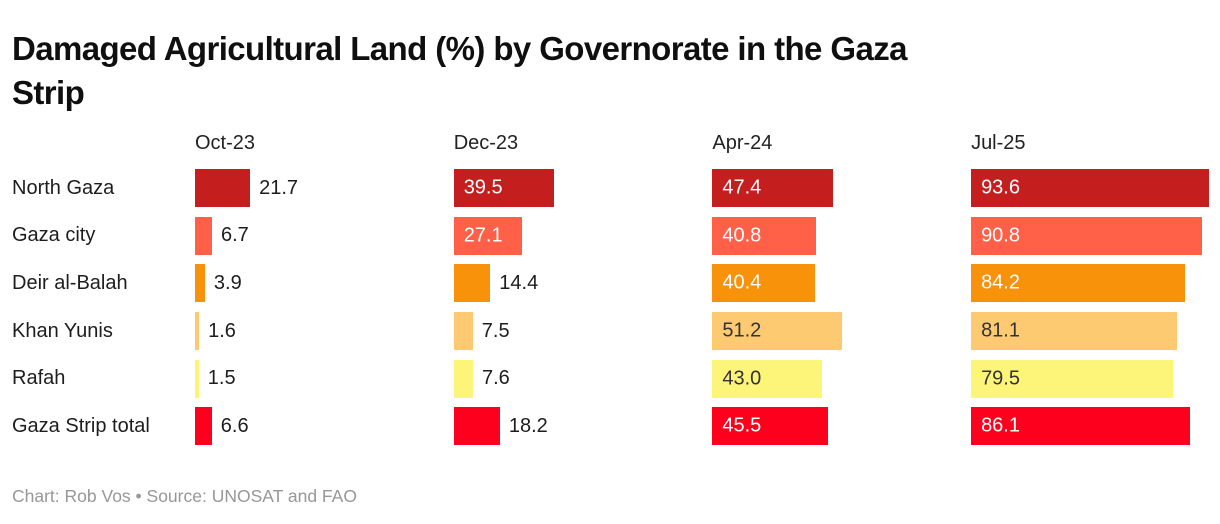 This screenshot has width=1220, height=524. What do you see at coordinates (62, 330) in the screenshot?
I see `row-label: Khan Yunis` at bounding box center [62, 330].